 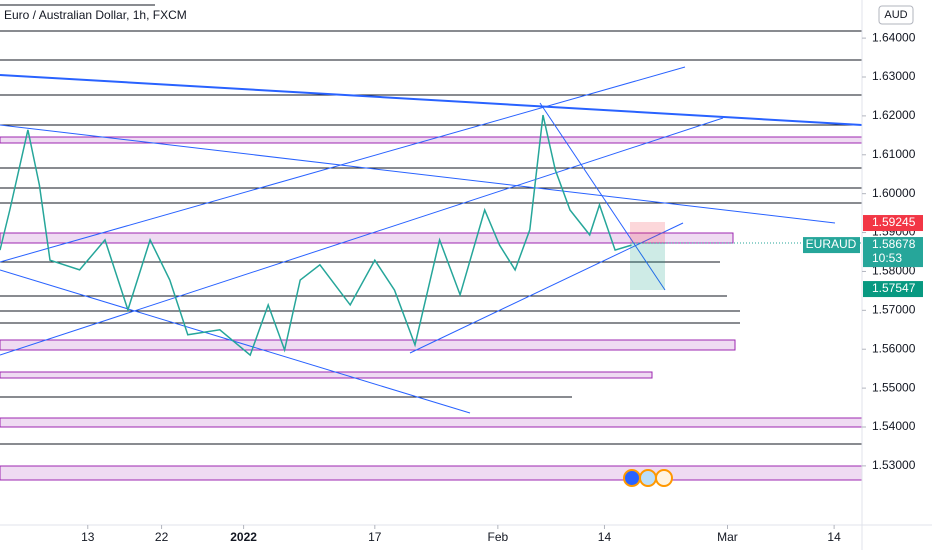 What do you see at coordinates (894, 115) in the screenshot?
I see `y-tick-label: 1.62000` at bounding box center [894, 115].